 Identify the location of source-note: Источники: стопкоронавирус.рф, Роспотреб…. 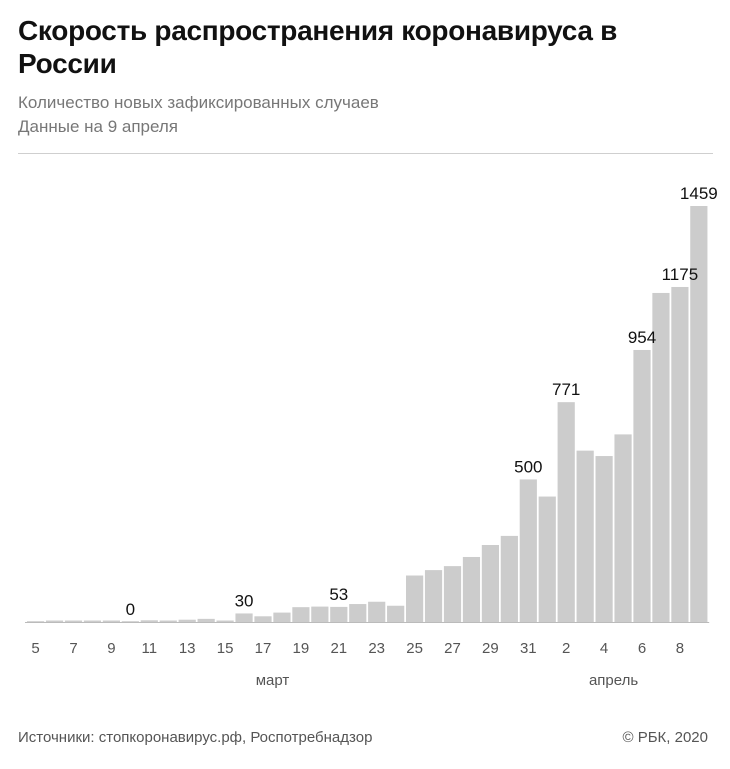
(195, 737).